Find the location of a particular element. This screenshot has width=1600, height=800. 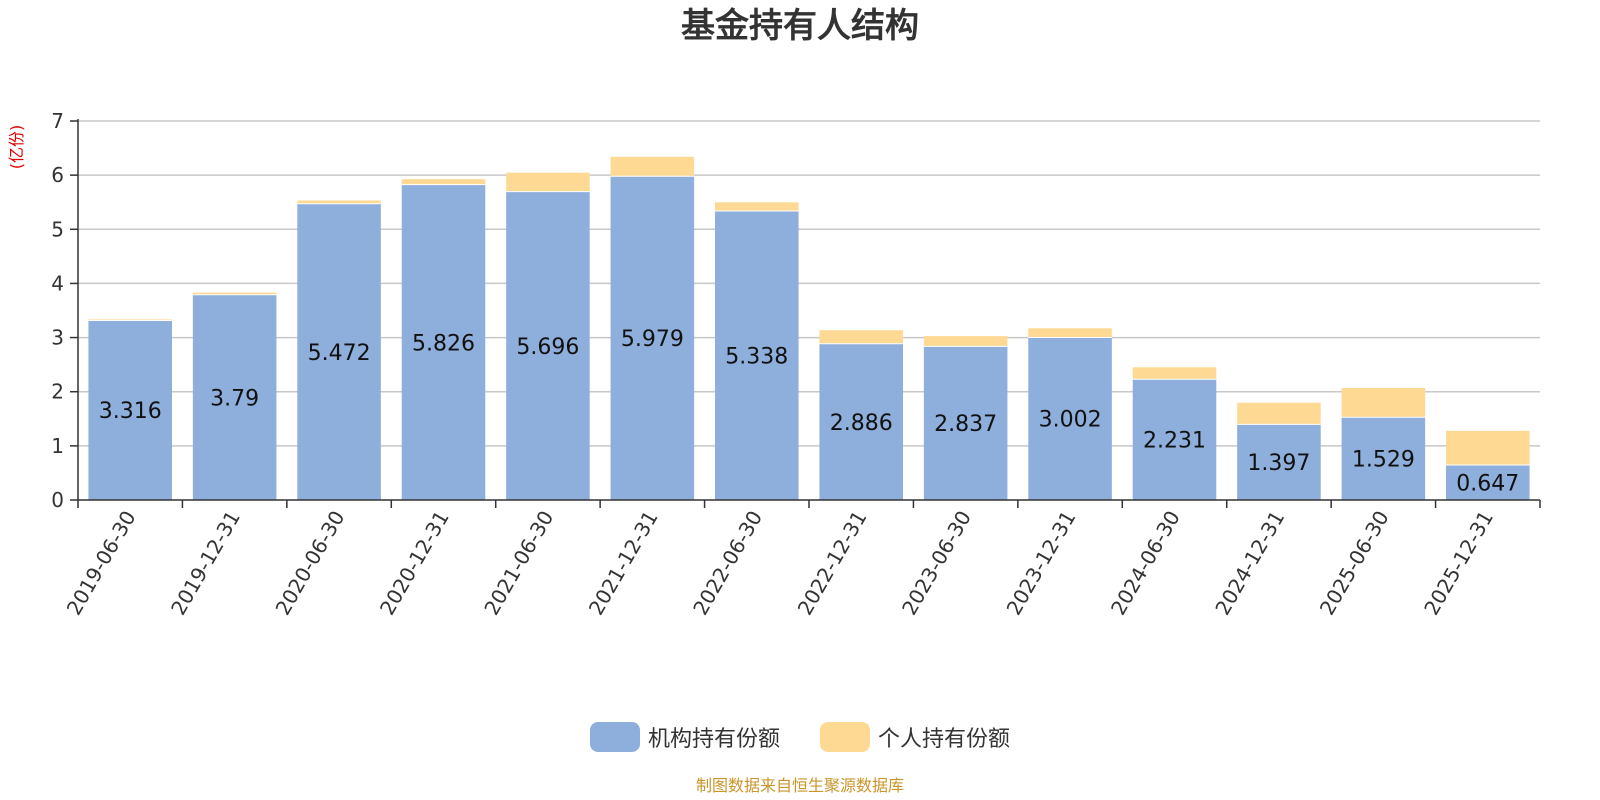

data-label: 2.231 is located at coordinates (1174, 441).